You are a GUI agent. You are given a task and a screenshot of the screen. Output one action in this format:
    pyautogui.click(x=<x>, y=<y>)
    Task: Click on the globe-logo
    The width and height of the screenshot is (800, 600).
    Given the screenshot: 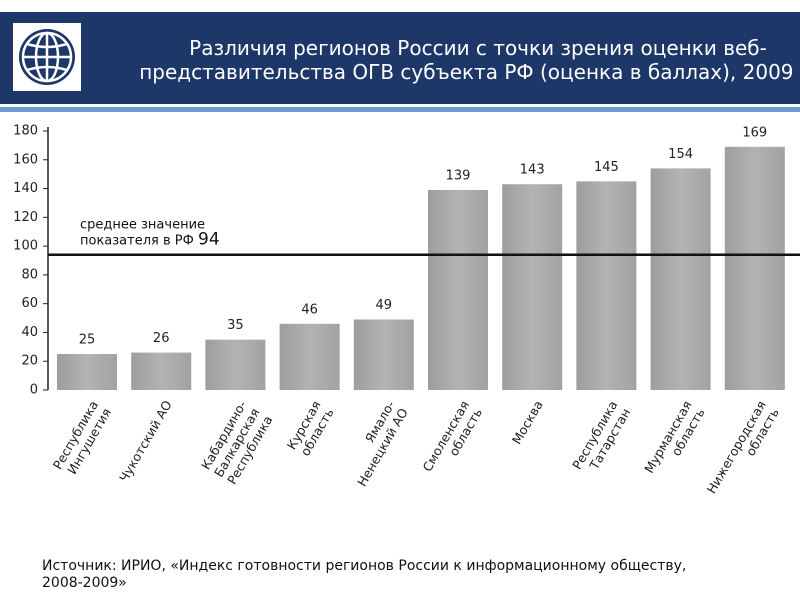 What is the action you would take?
    pyautogui.click(x=47, y=57)
    